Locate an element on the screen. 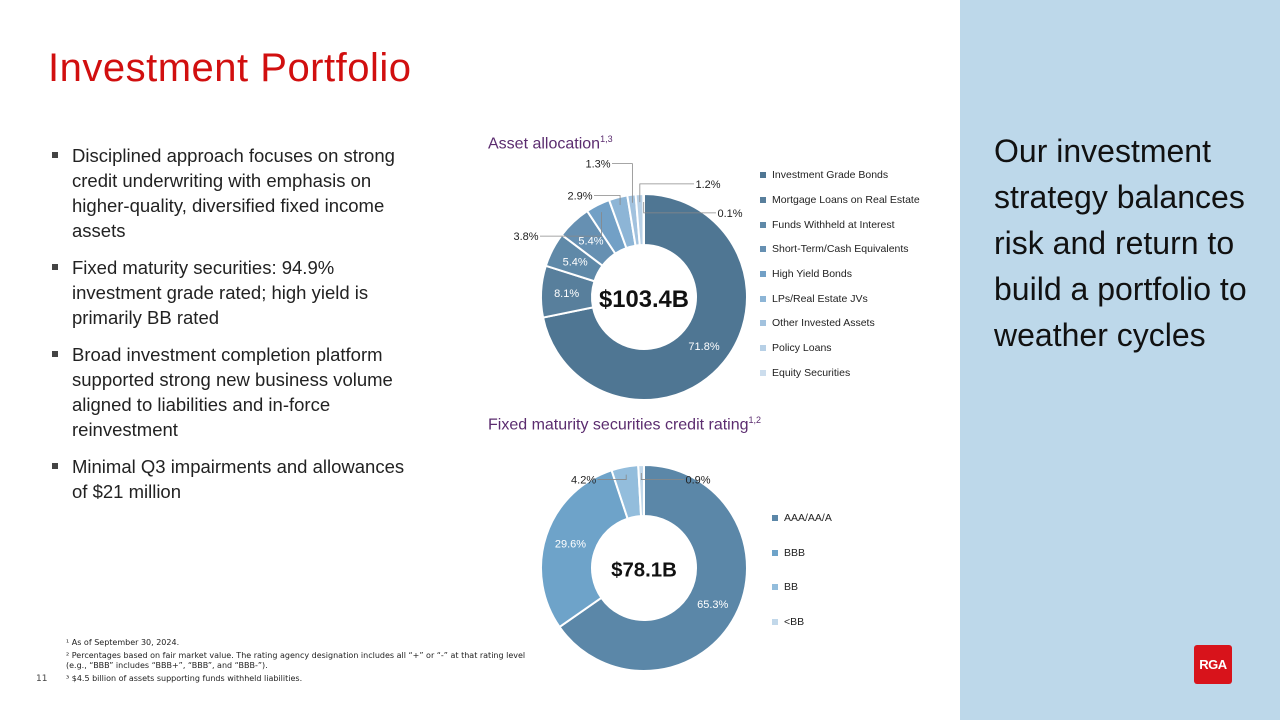  data-label: 0.9% is located at coordinates (697, 481).